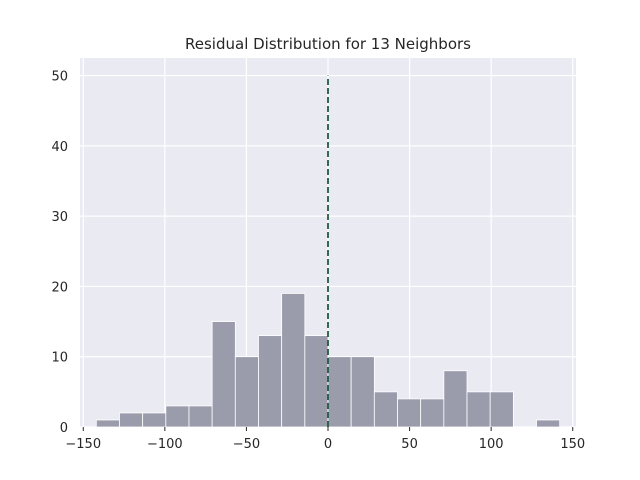 The width and height of the screenshot is (640, 480). What do you see at coordinates (64, 428) in the screenshot?
I see `y-tick-label: 0` at bounding box center [64, 428].